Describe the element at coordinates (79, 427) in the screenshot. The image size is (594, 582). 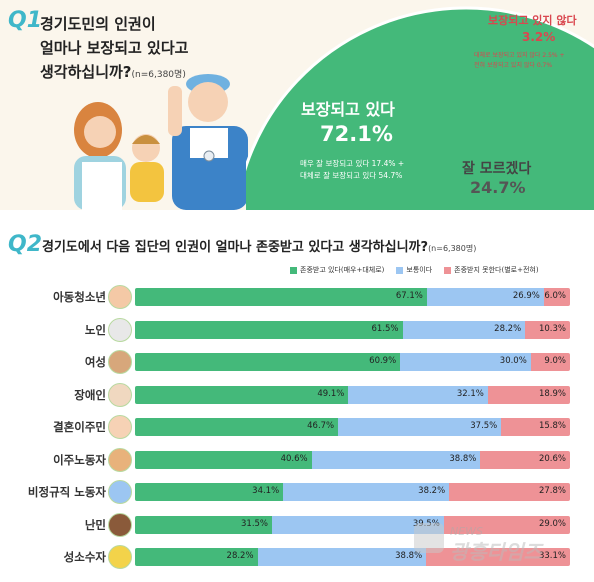
I see `bar-category-label: 결혼이주민` at that location.